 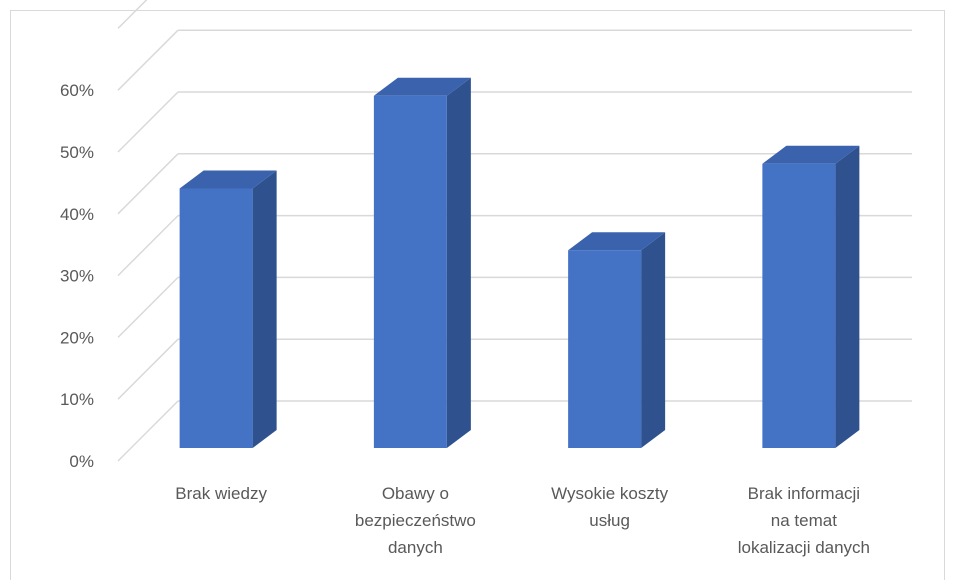 I want to click on x-category-label-line: usług, so click(x=609, y=520).